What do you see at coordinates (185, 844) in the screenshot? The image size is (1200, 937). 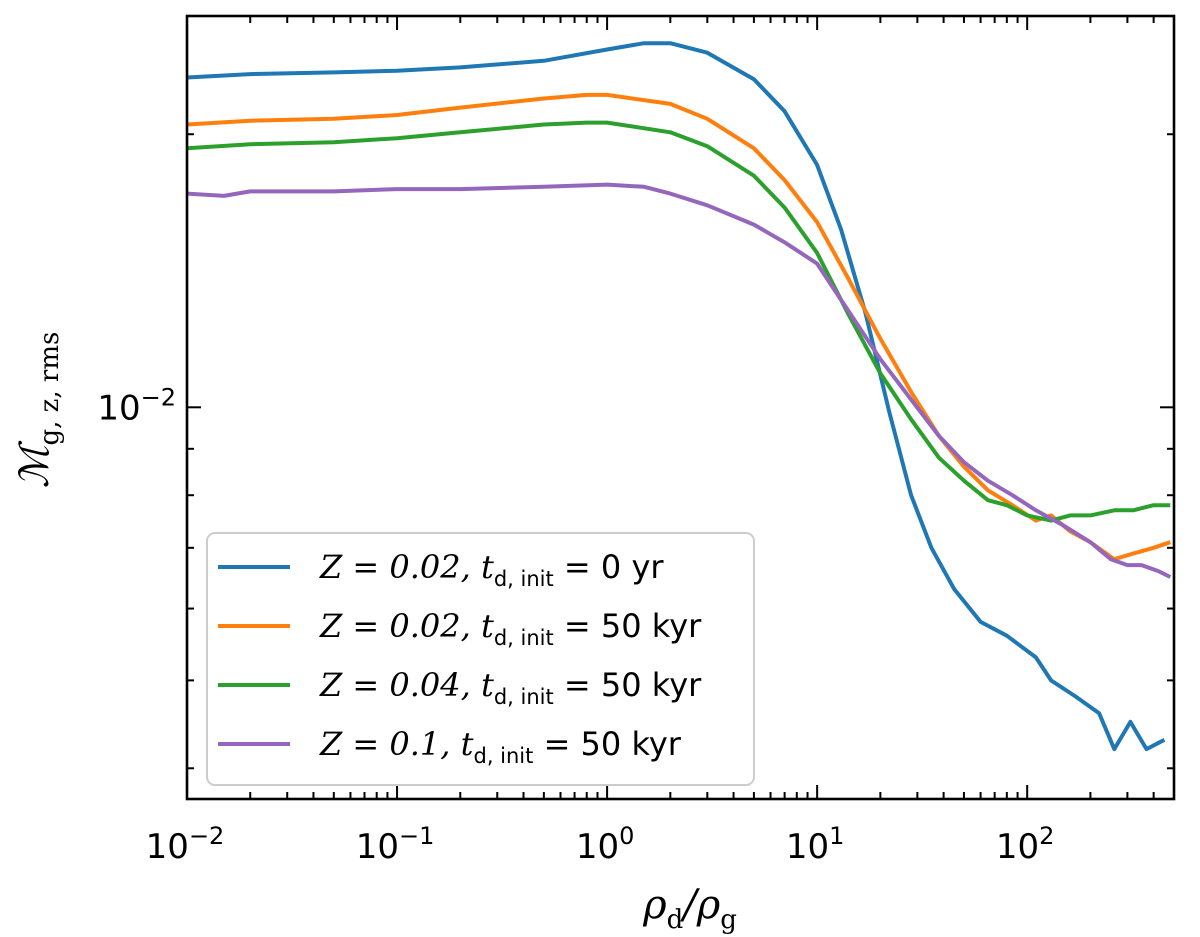 I see `x-tick-label: 10⁻²` at bounding box center [185, 844].